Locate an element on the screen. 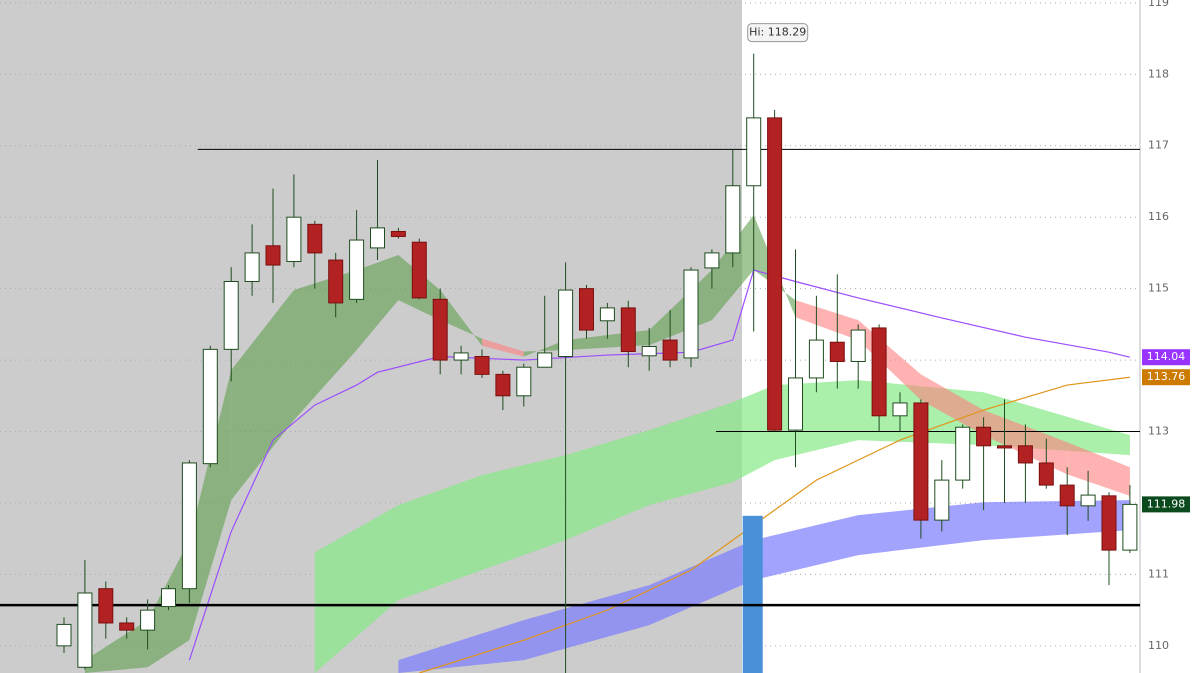 This screenshot has width=1200, height=673. y-tick-label: 115 is located at coordinates (1158, 288).